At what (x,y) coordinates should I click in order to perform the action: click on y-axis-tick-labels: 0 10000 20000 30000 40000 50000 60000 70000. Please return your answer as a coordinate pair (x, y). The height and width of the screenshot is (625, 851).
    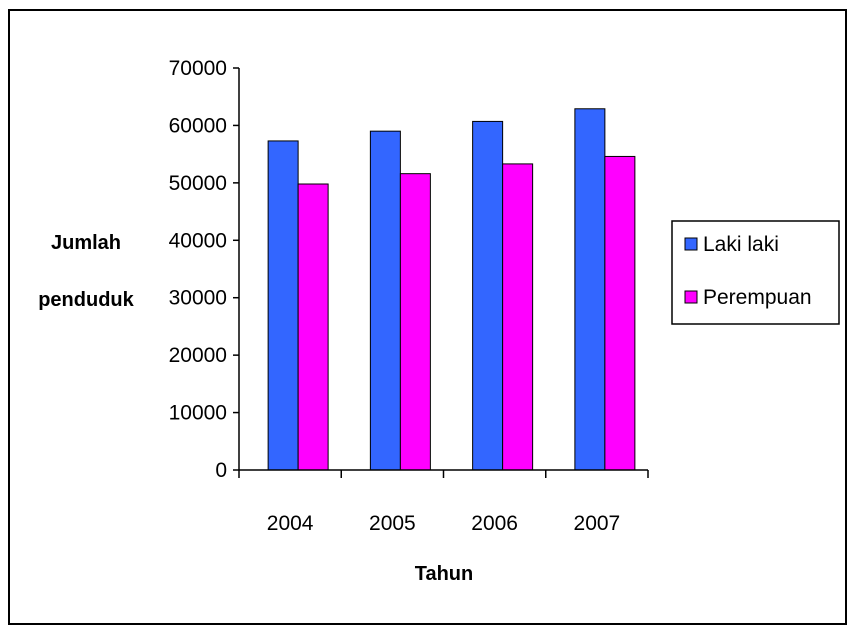
    Looking at the image, I should click on (198, 269).